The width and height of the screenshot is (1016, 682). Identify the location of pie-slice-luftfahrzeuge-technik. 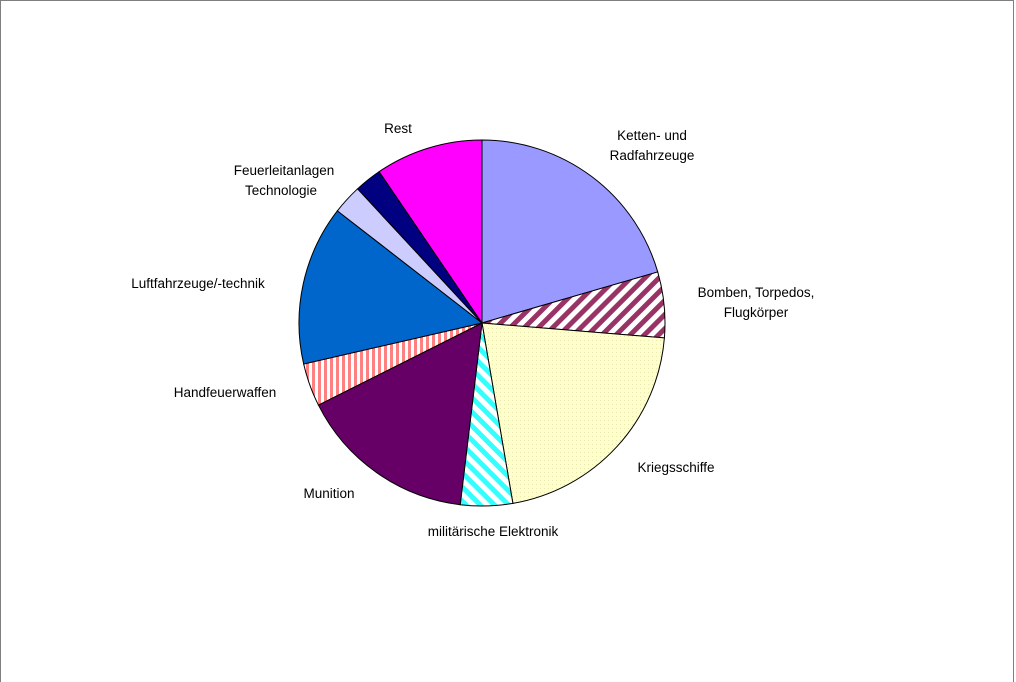
(391, 287).